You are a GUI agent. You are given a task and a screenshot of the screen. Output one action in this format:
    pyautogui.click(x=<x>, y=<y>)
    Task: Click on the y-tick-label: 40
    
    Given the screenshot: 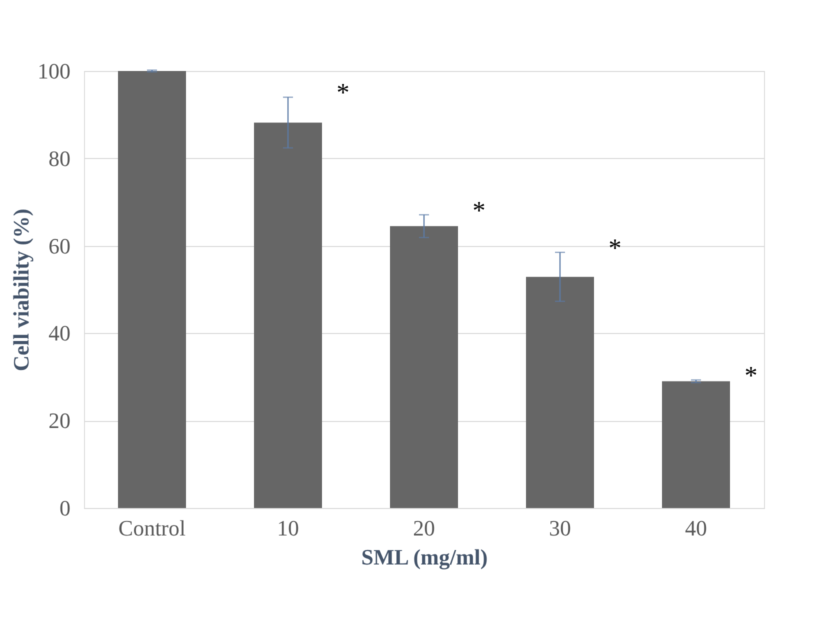 What is the action you would take?
    pyautogui.click(x=59, y=333)
    